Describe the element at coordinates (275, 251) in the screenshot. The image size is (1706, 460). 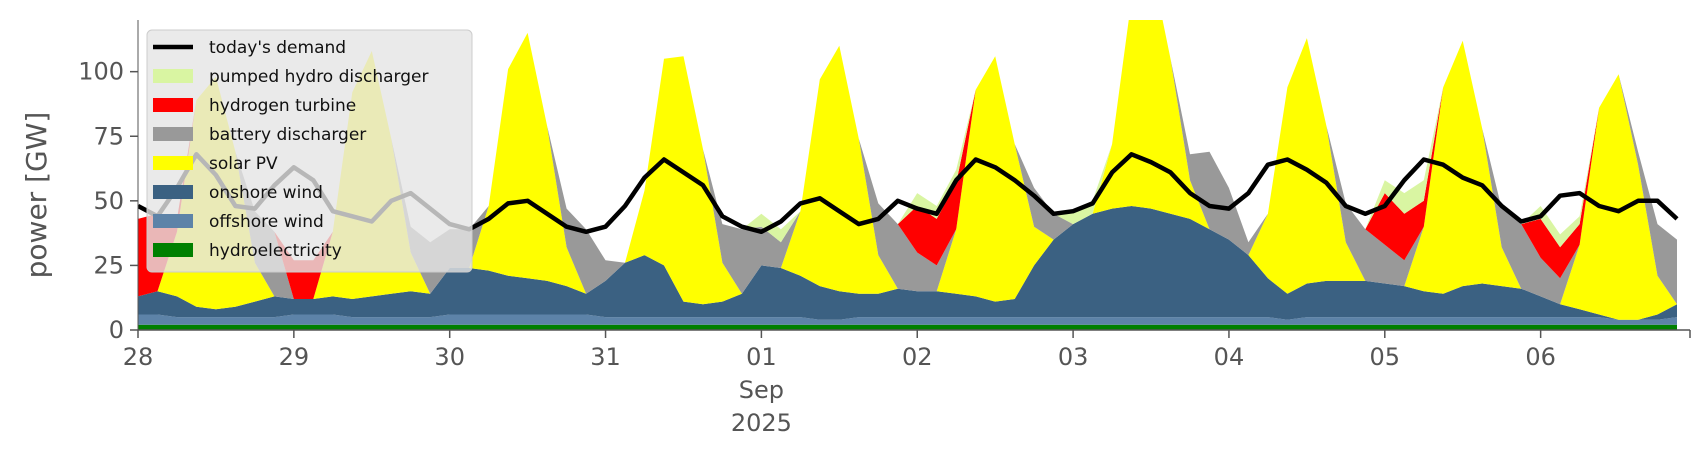
I see `legend-label: hydroelectricity` at that location.